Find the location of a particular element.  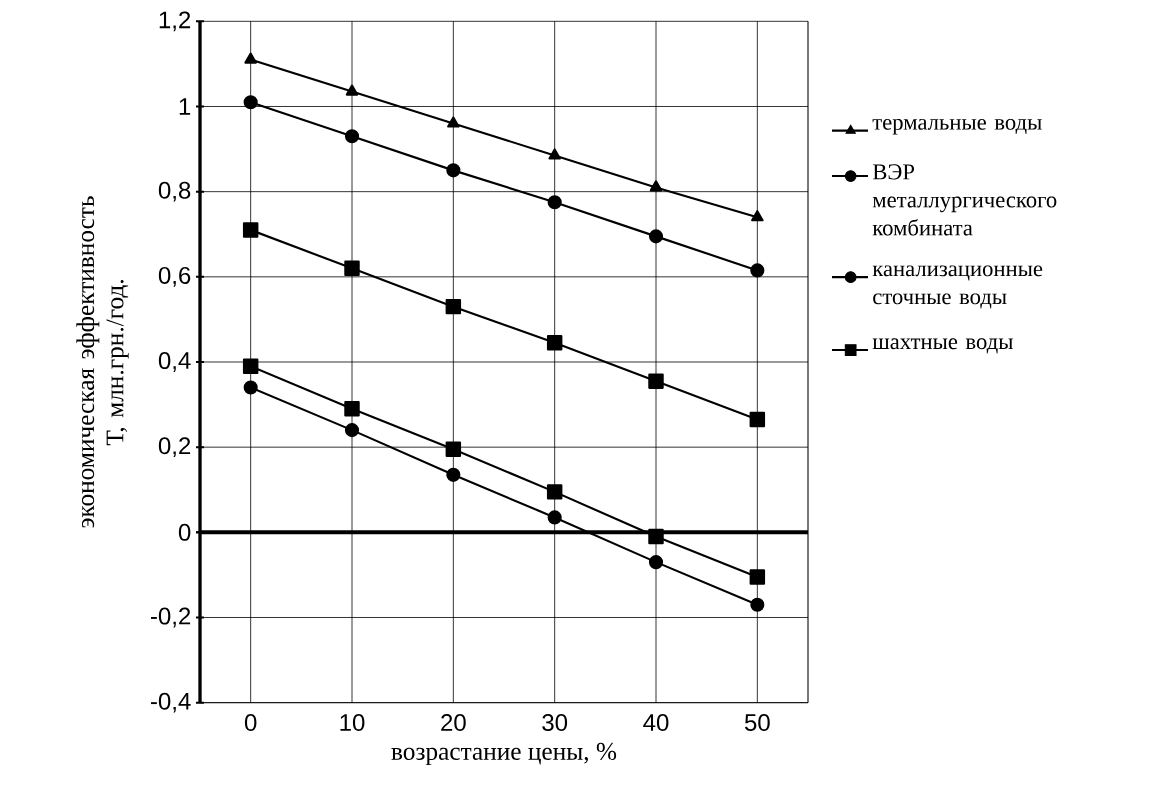

legend-label: ВЭР металлургического комбината is located at coordinates (964, 200).